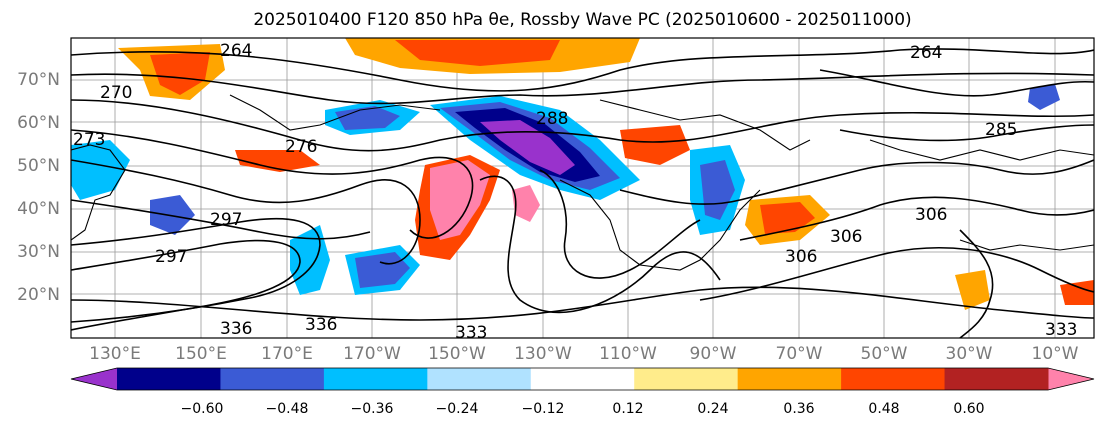 The width and height of the screenshot is (1105, 431). Describe the element at coordinates (1044, 97) in the screenshot. I see `shading-negative-ne` at that location.